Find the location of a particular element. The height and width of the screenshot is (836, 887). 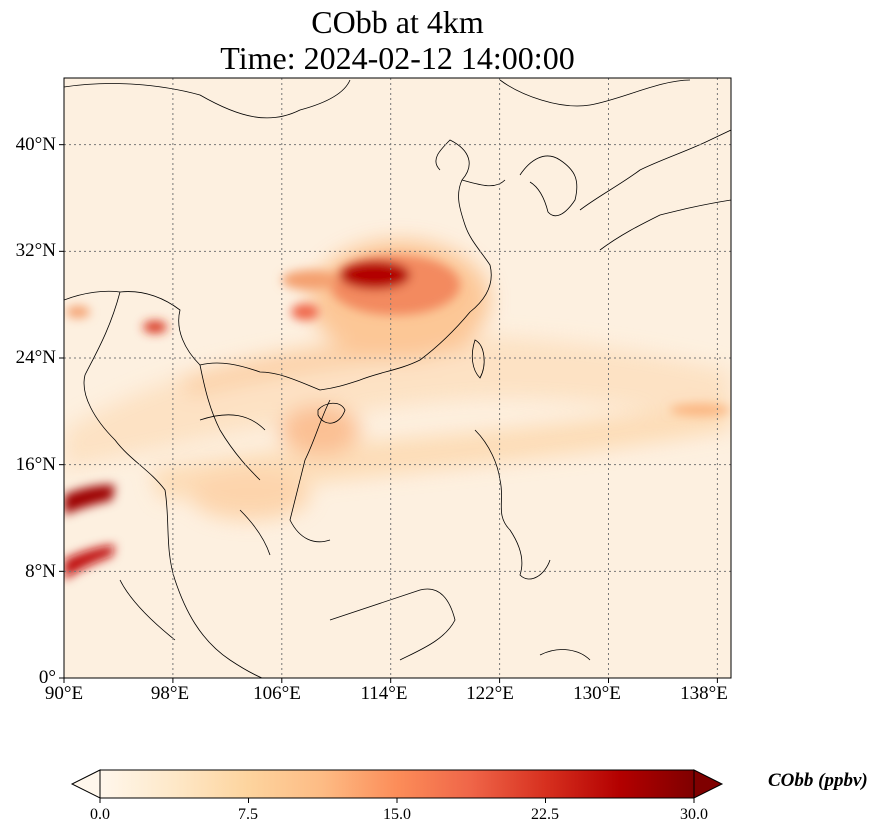

colorbar-tick-22-5: 22.5 is located at coordinates (545, 814).